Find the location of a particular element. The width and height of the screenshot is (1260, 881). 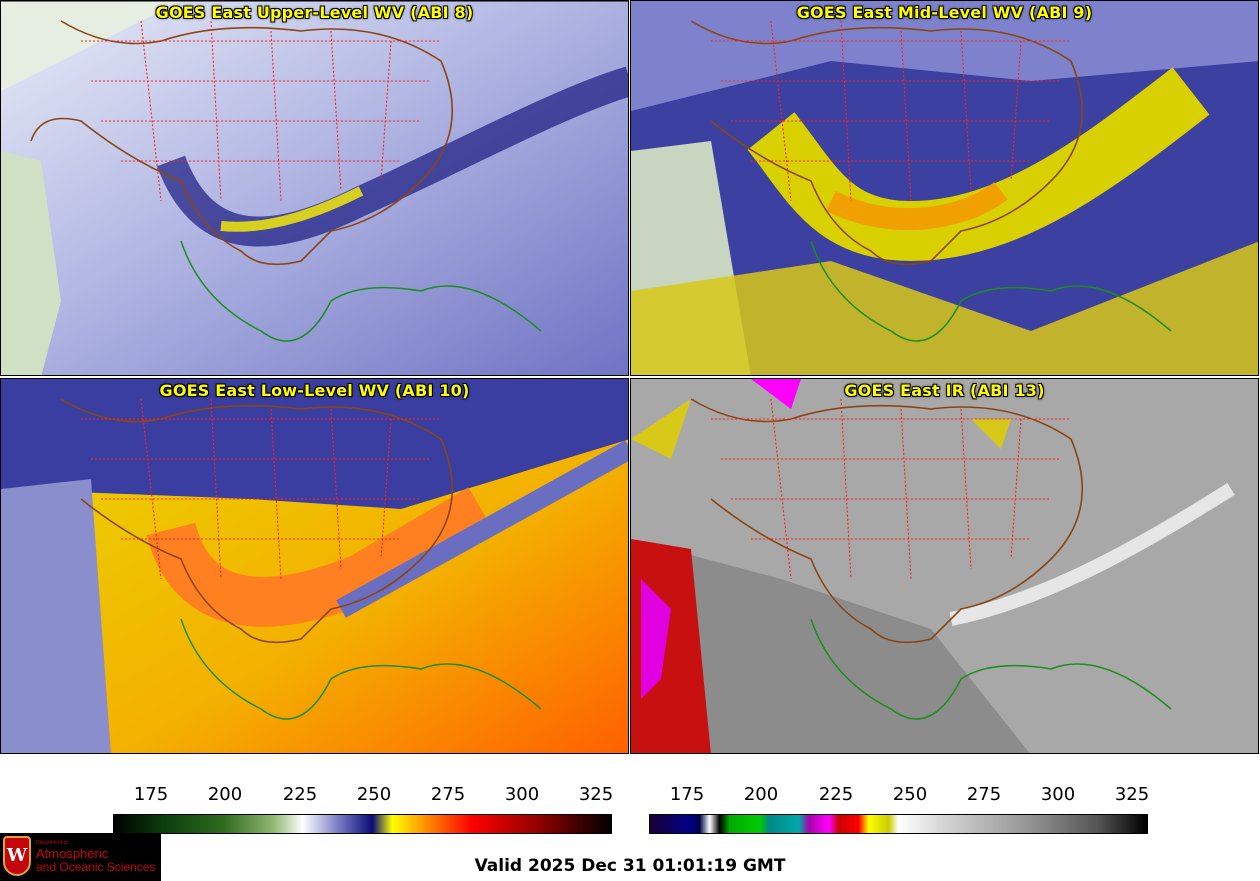

panel-title: GOES East Upper-Level WV (ABI 8) is located at coordinates (314, 12).